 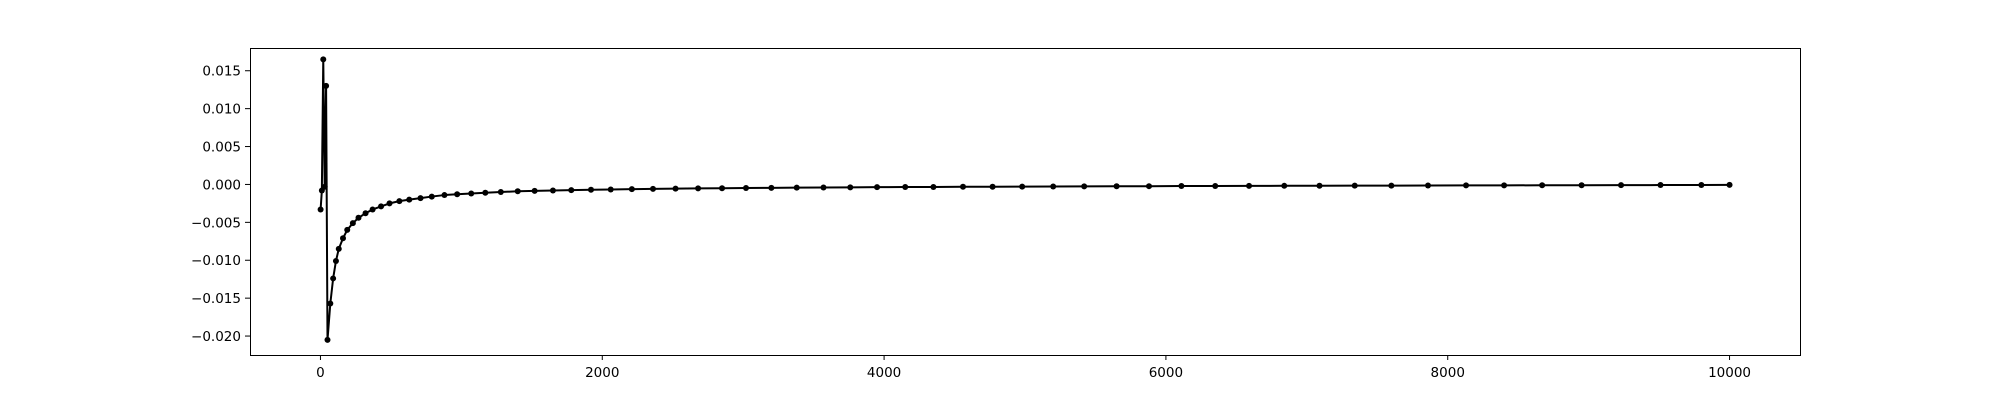 I want to click on y-tick-label: −0.010, so click(x=216, y=261).